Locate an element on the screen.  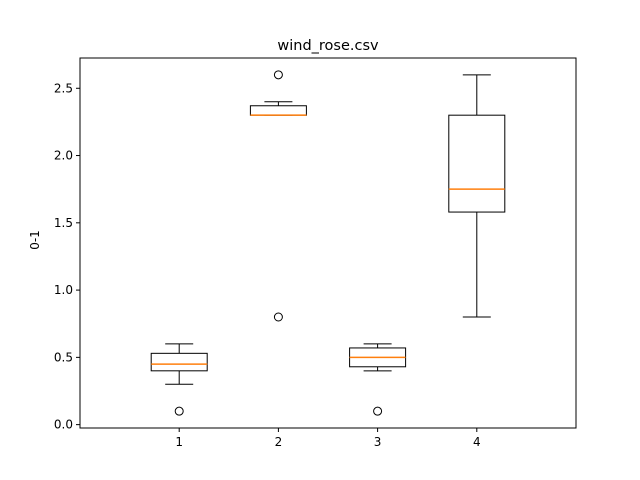
y-tick-label: 0.0 is located at coordinates (63, 425).